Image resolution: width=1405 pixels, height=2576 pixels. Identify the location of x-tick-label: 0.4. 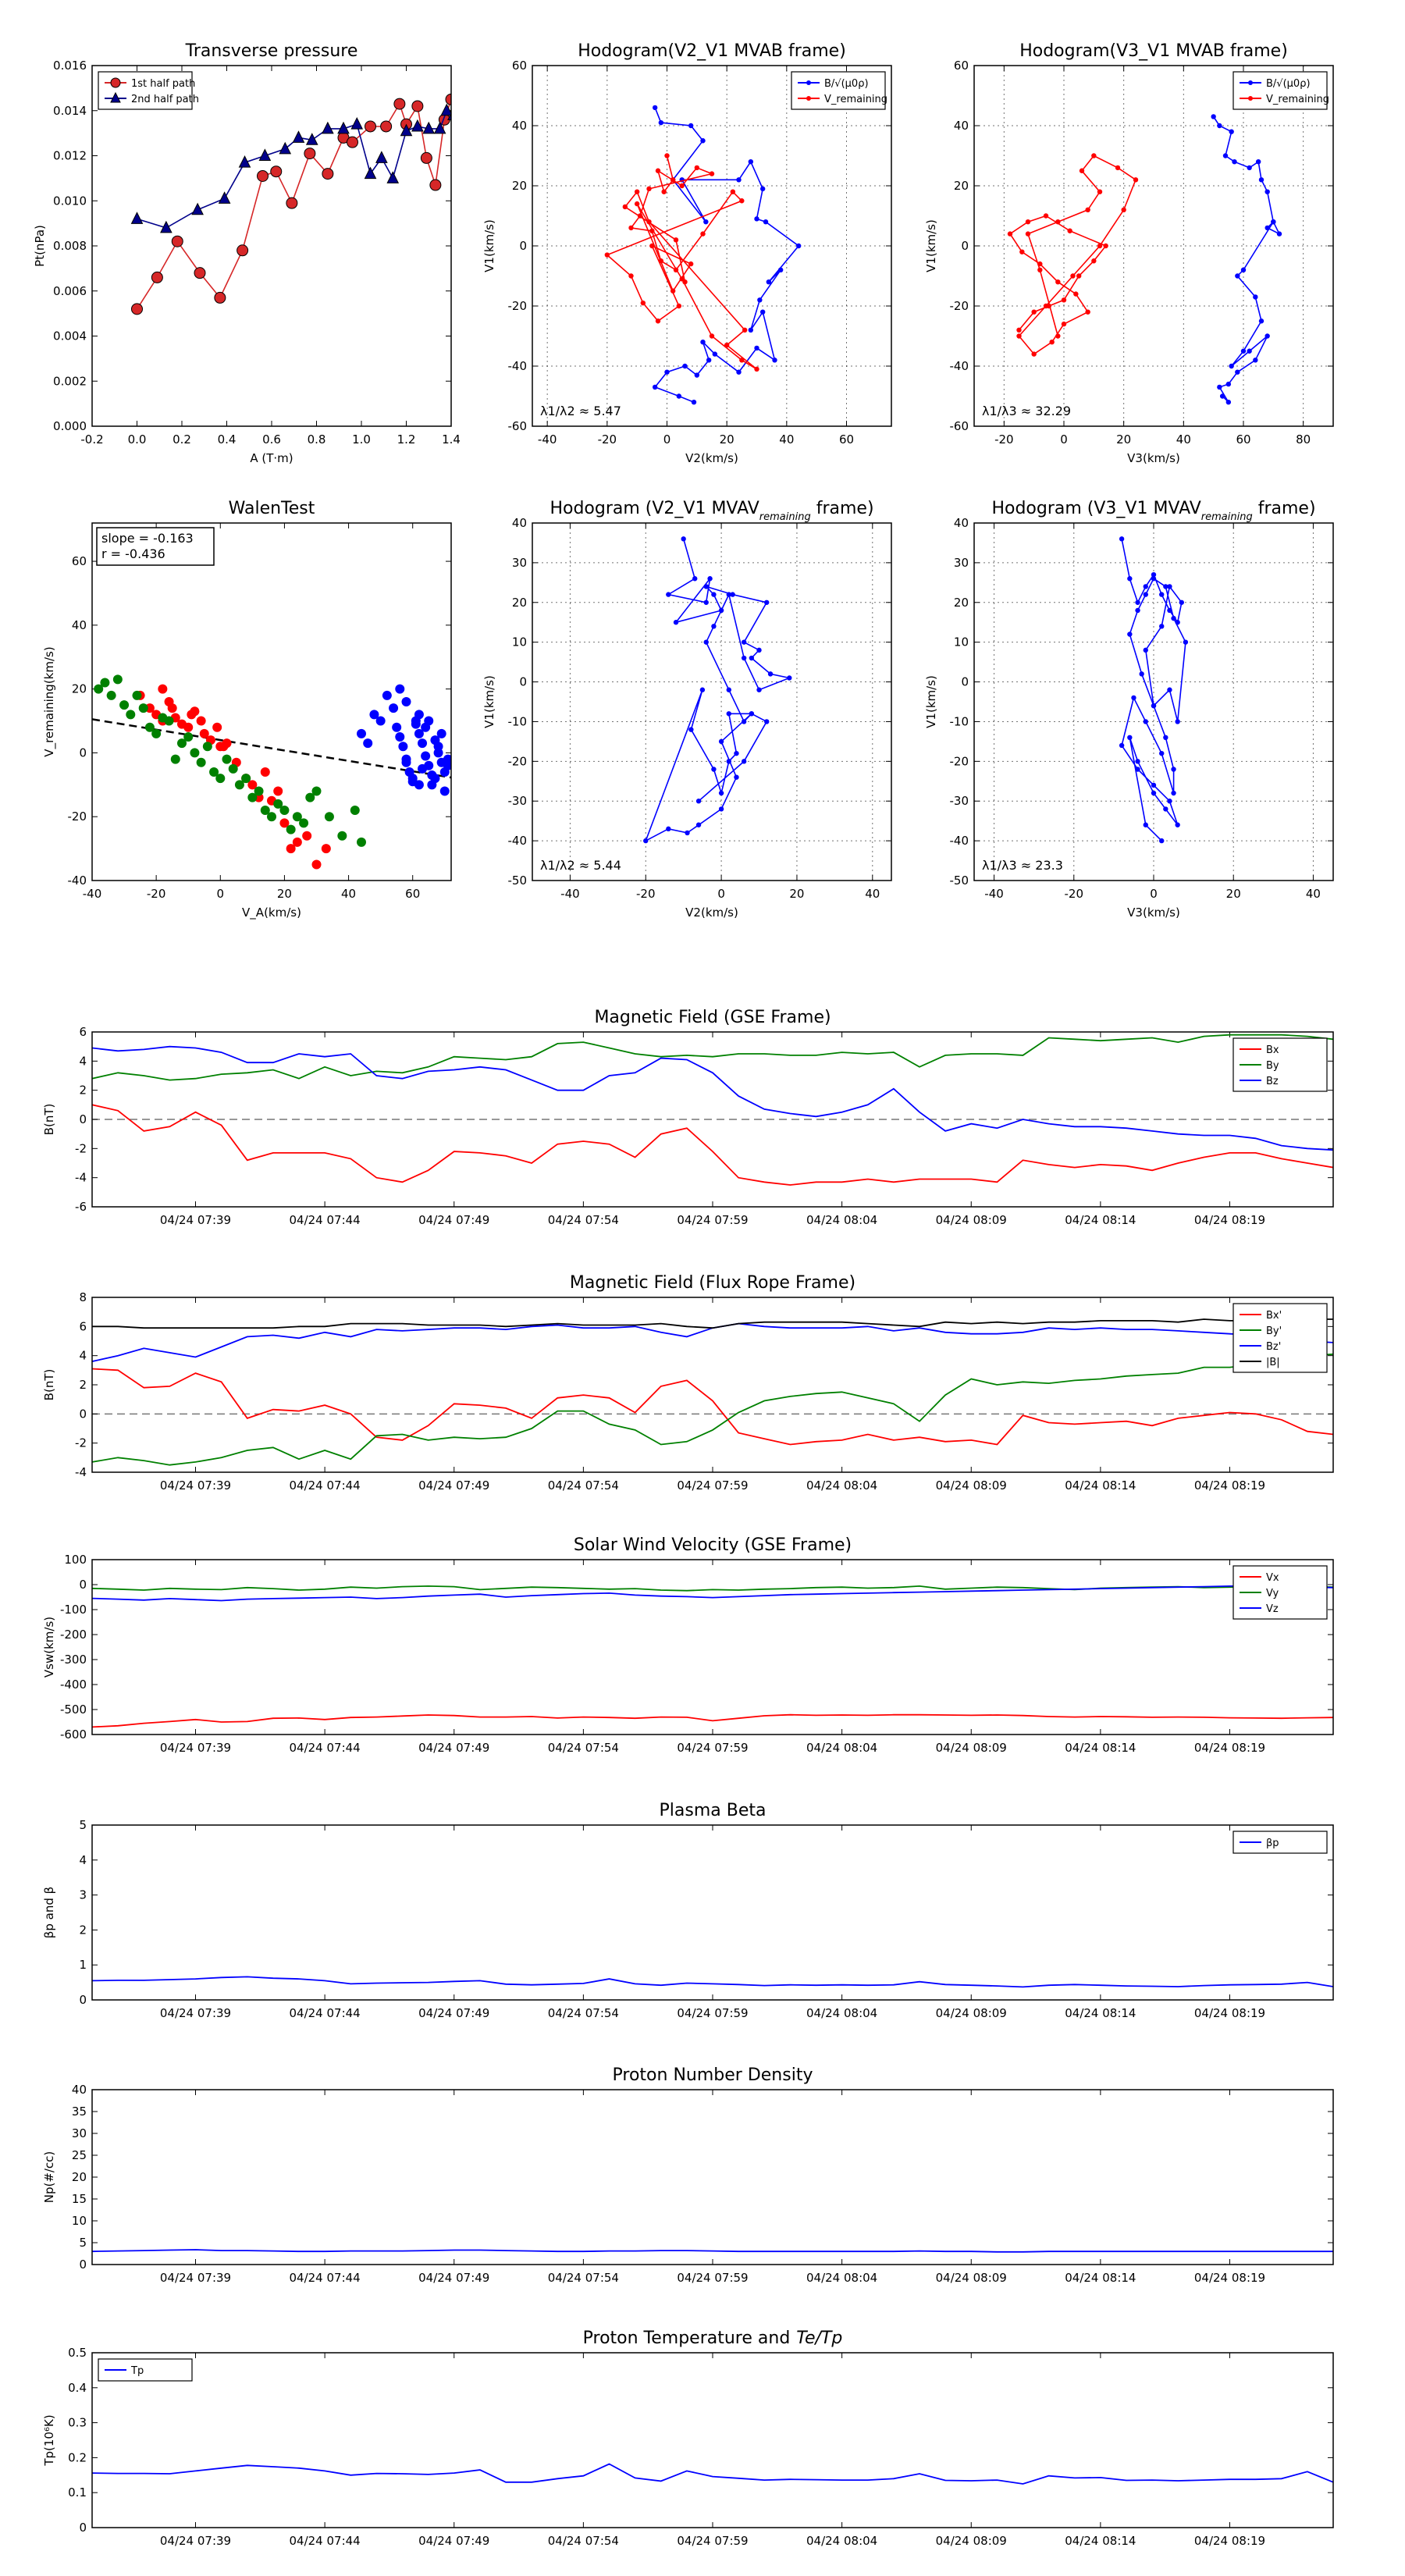
(227, 439).